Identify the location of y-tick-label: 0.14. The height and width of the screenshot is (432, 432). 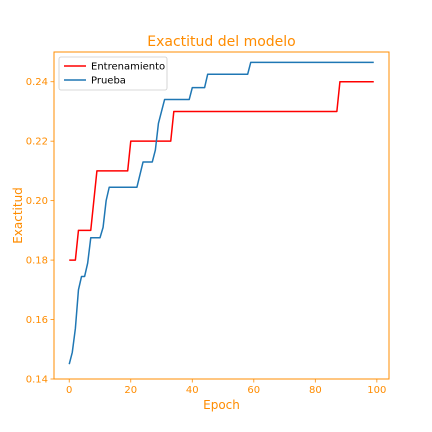
(37, 380).